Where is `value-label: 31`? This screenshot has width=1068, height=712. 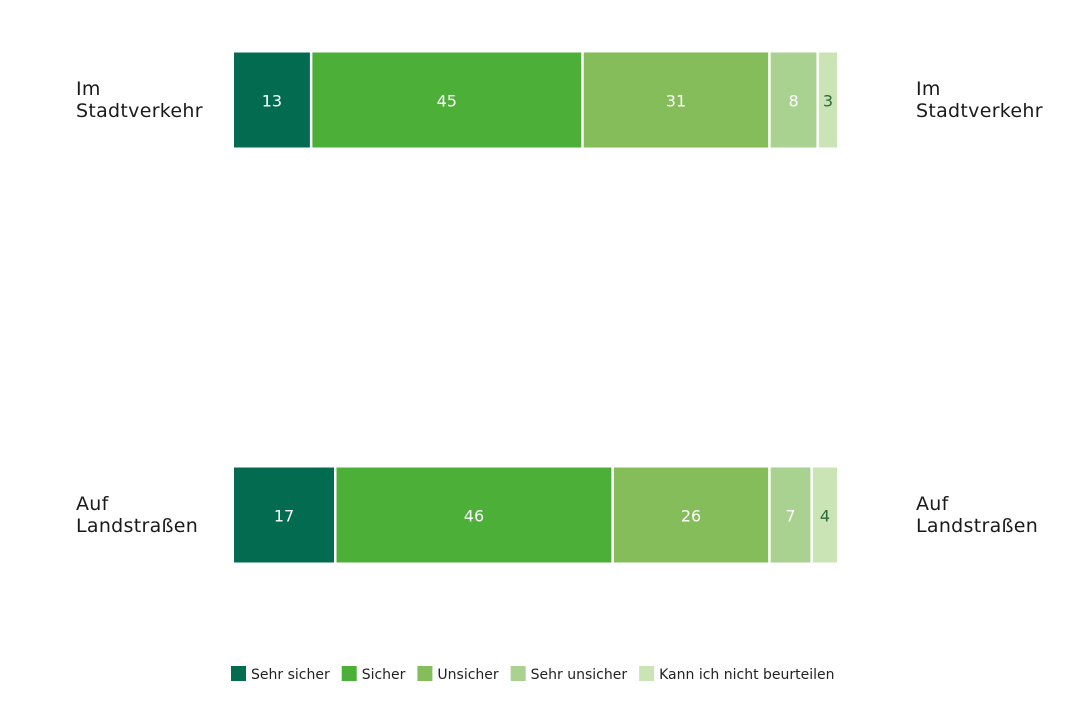
value-label: 31 is located at coordinates (676, 101).